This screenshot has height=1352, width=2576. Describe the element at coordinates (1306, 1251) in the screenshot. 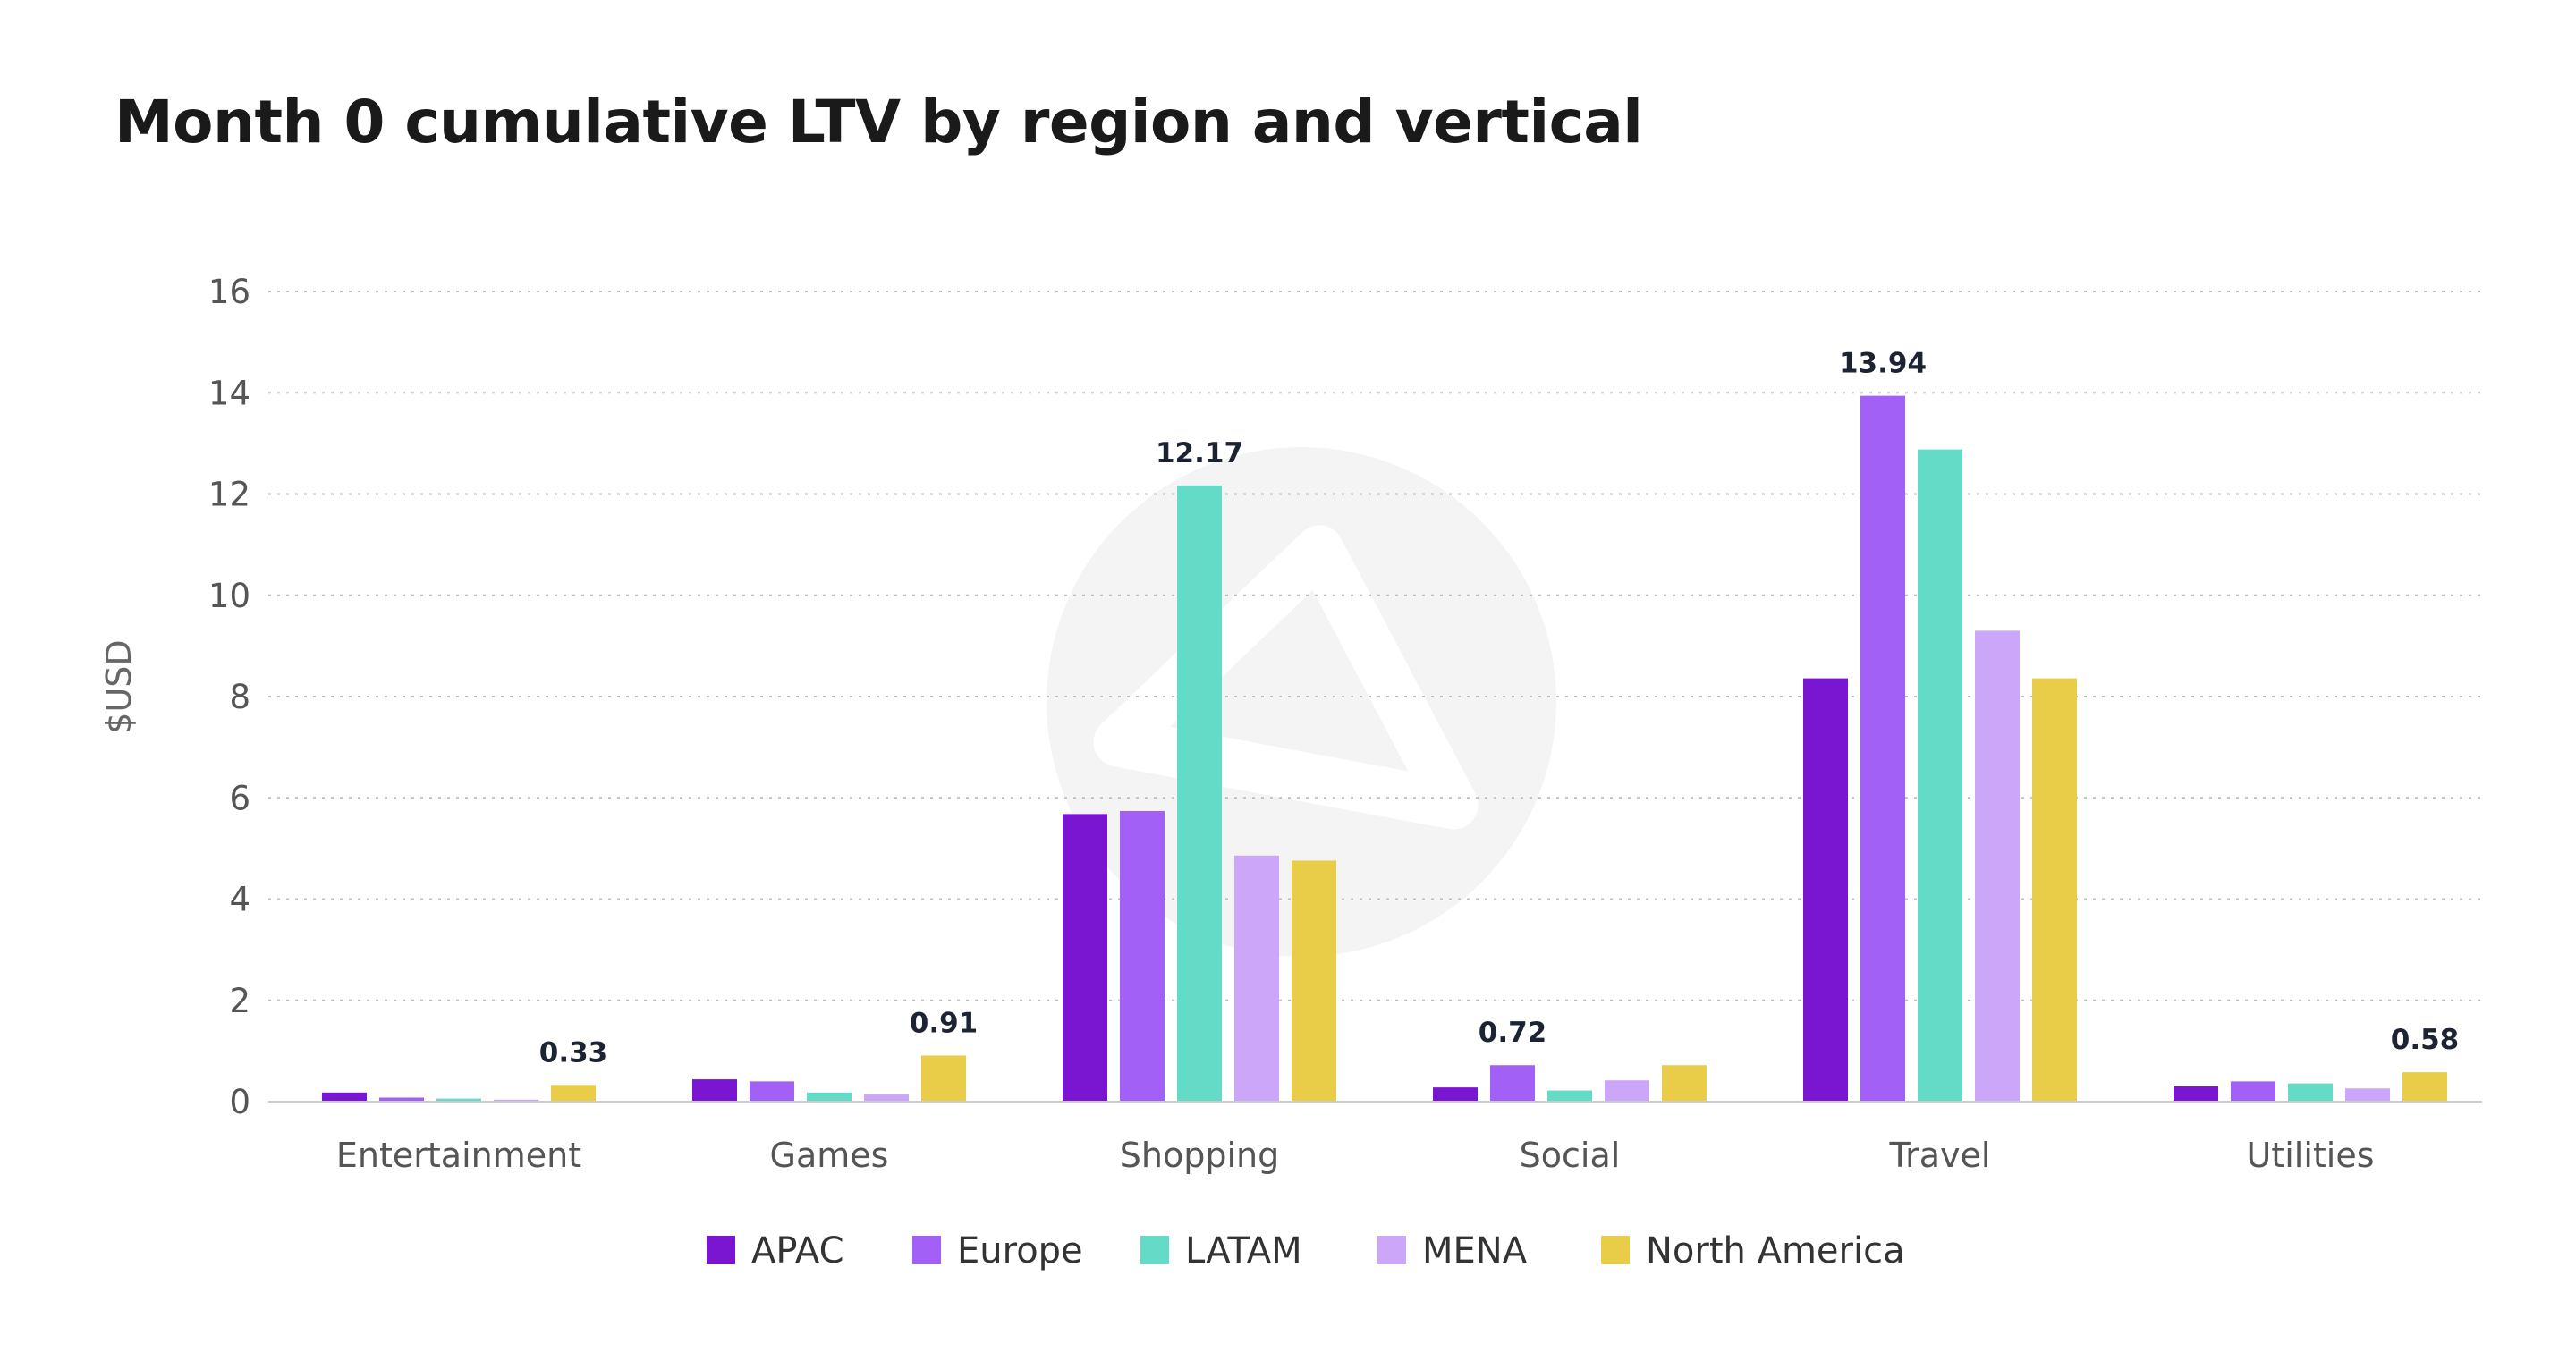

I see `legend: APAC Europe LATAM MENA North America` at that location.